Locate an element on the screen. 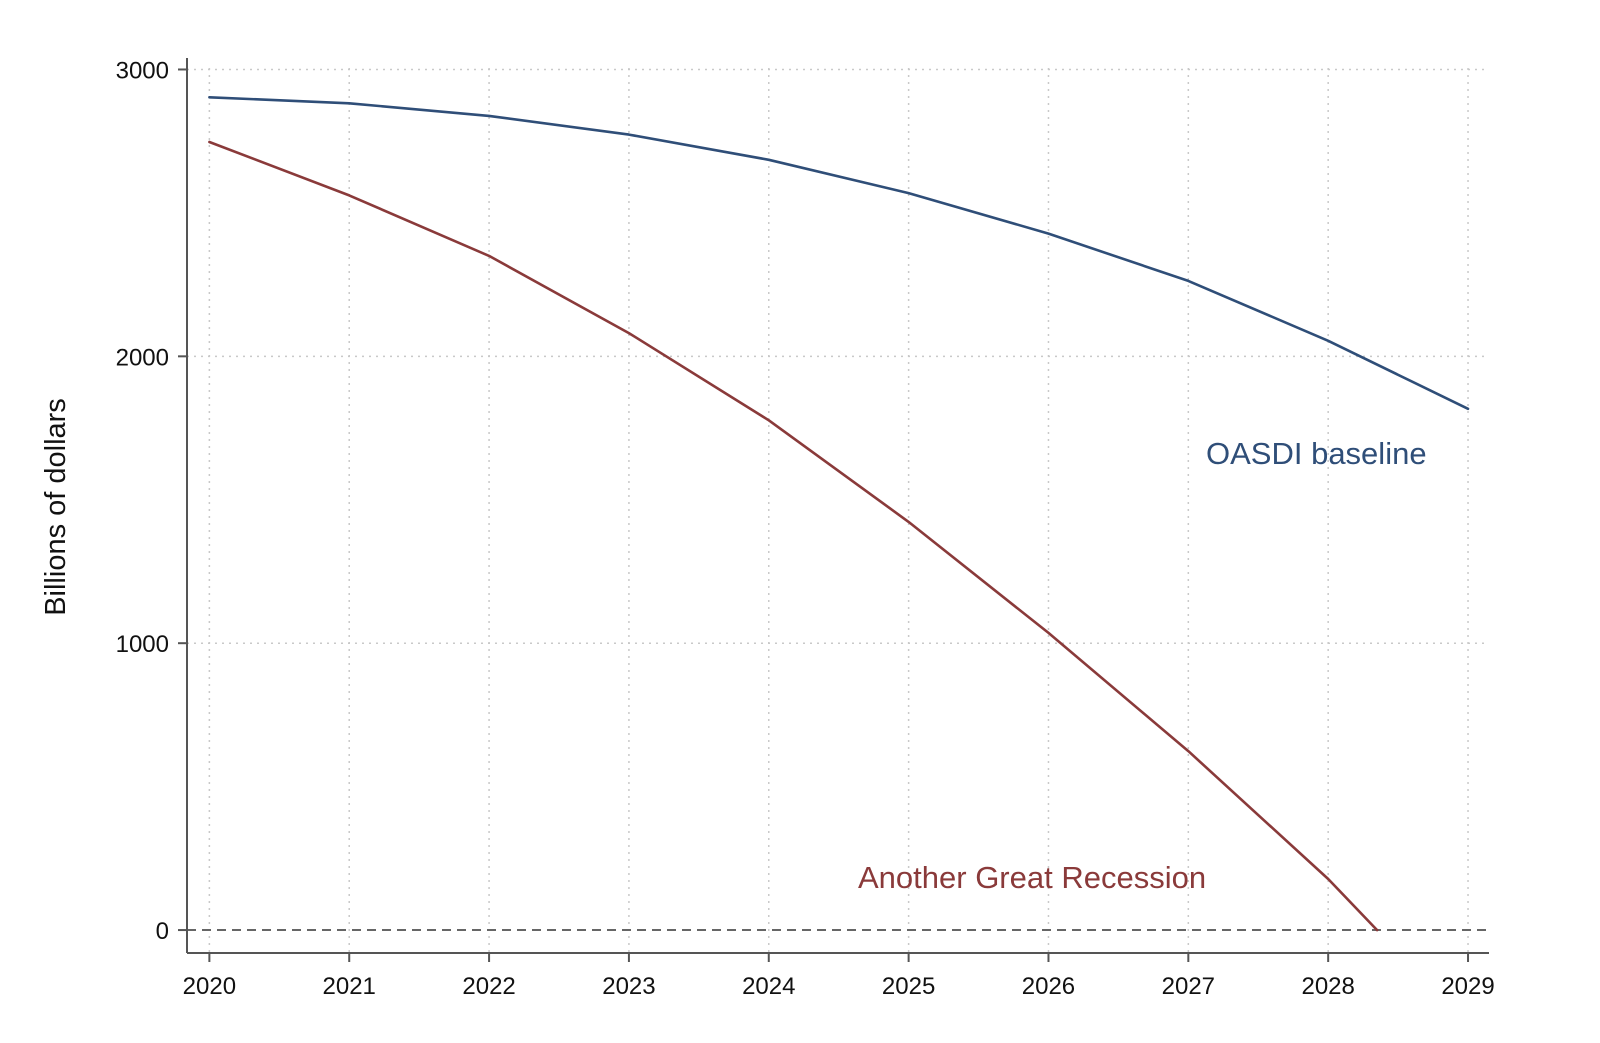 The width and height of the screenshot is (1600, 1043). x-tick-label: 2023 is located at coordinates (628, 986).